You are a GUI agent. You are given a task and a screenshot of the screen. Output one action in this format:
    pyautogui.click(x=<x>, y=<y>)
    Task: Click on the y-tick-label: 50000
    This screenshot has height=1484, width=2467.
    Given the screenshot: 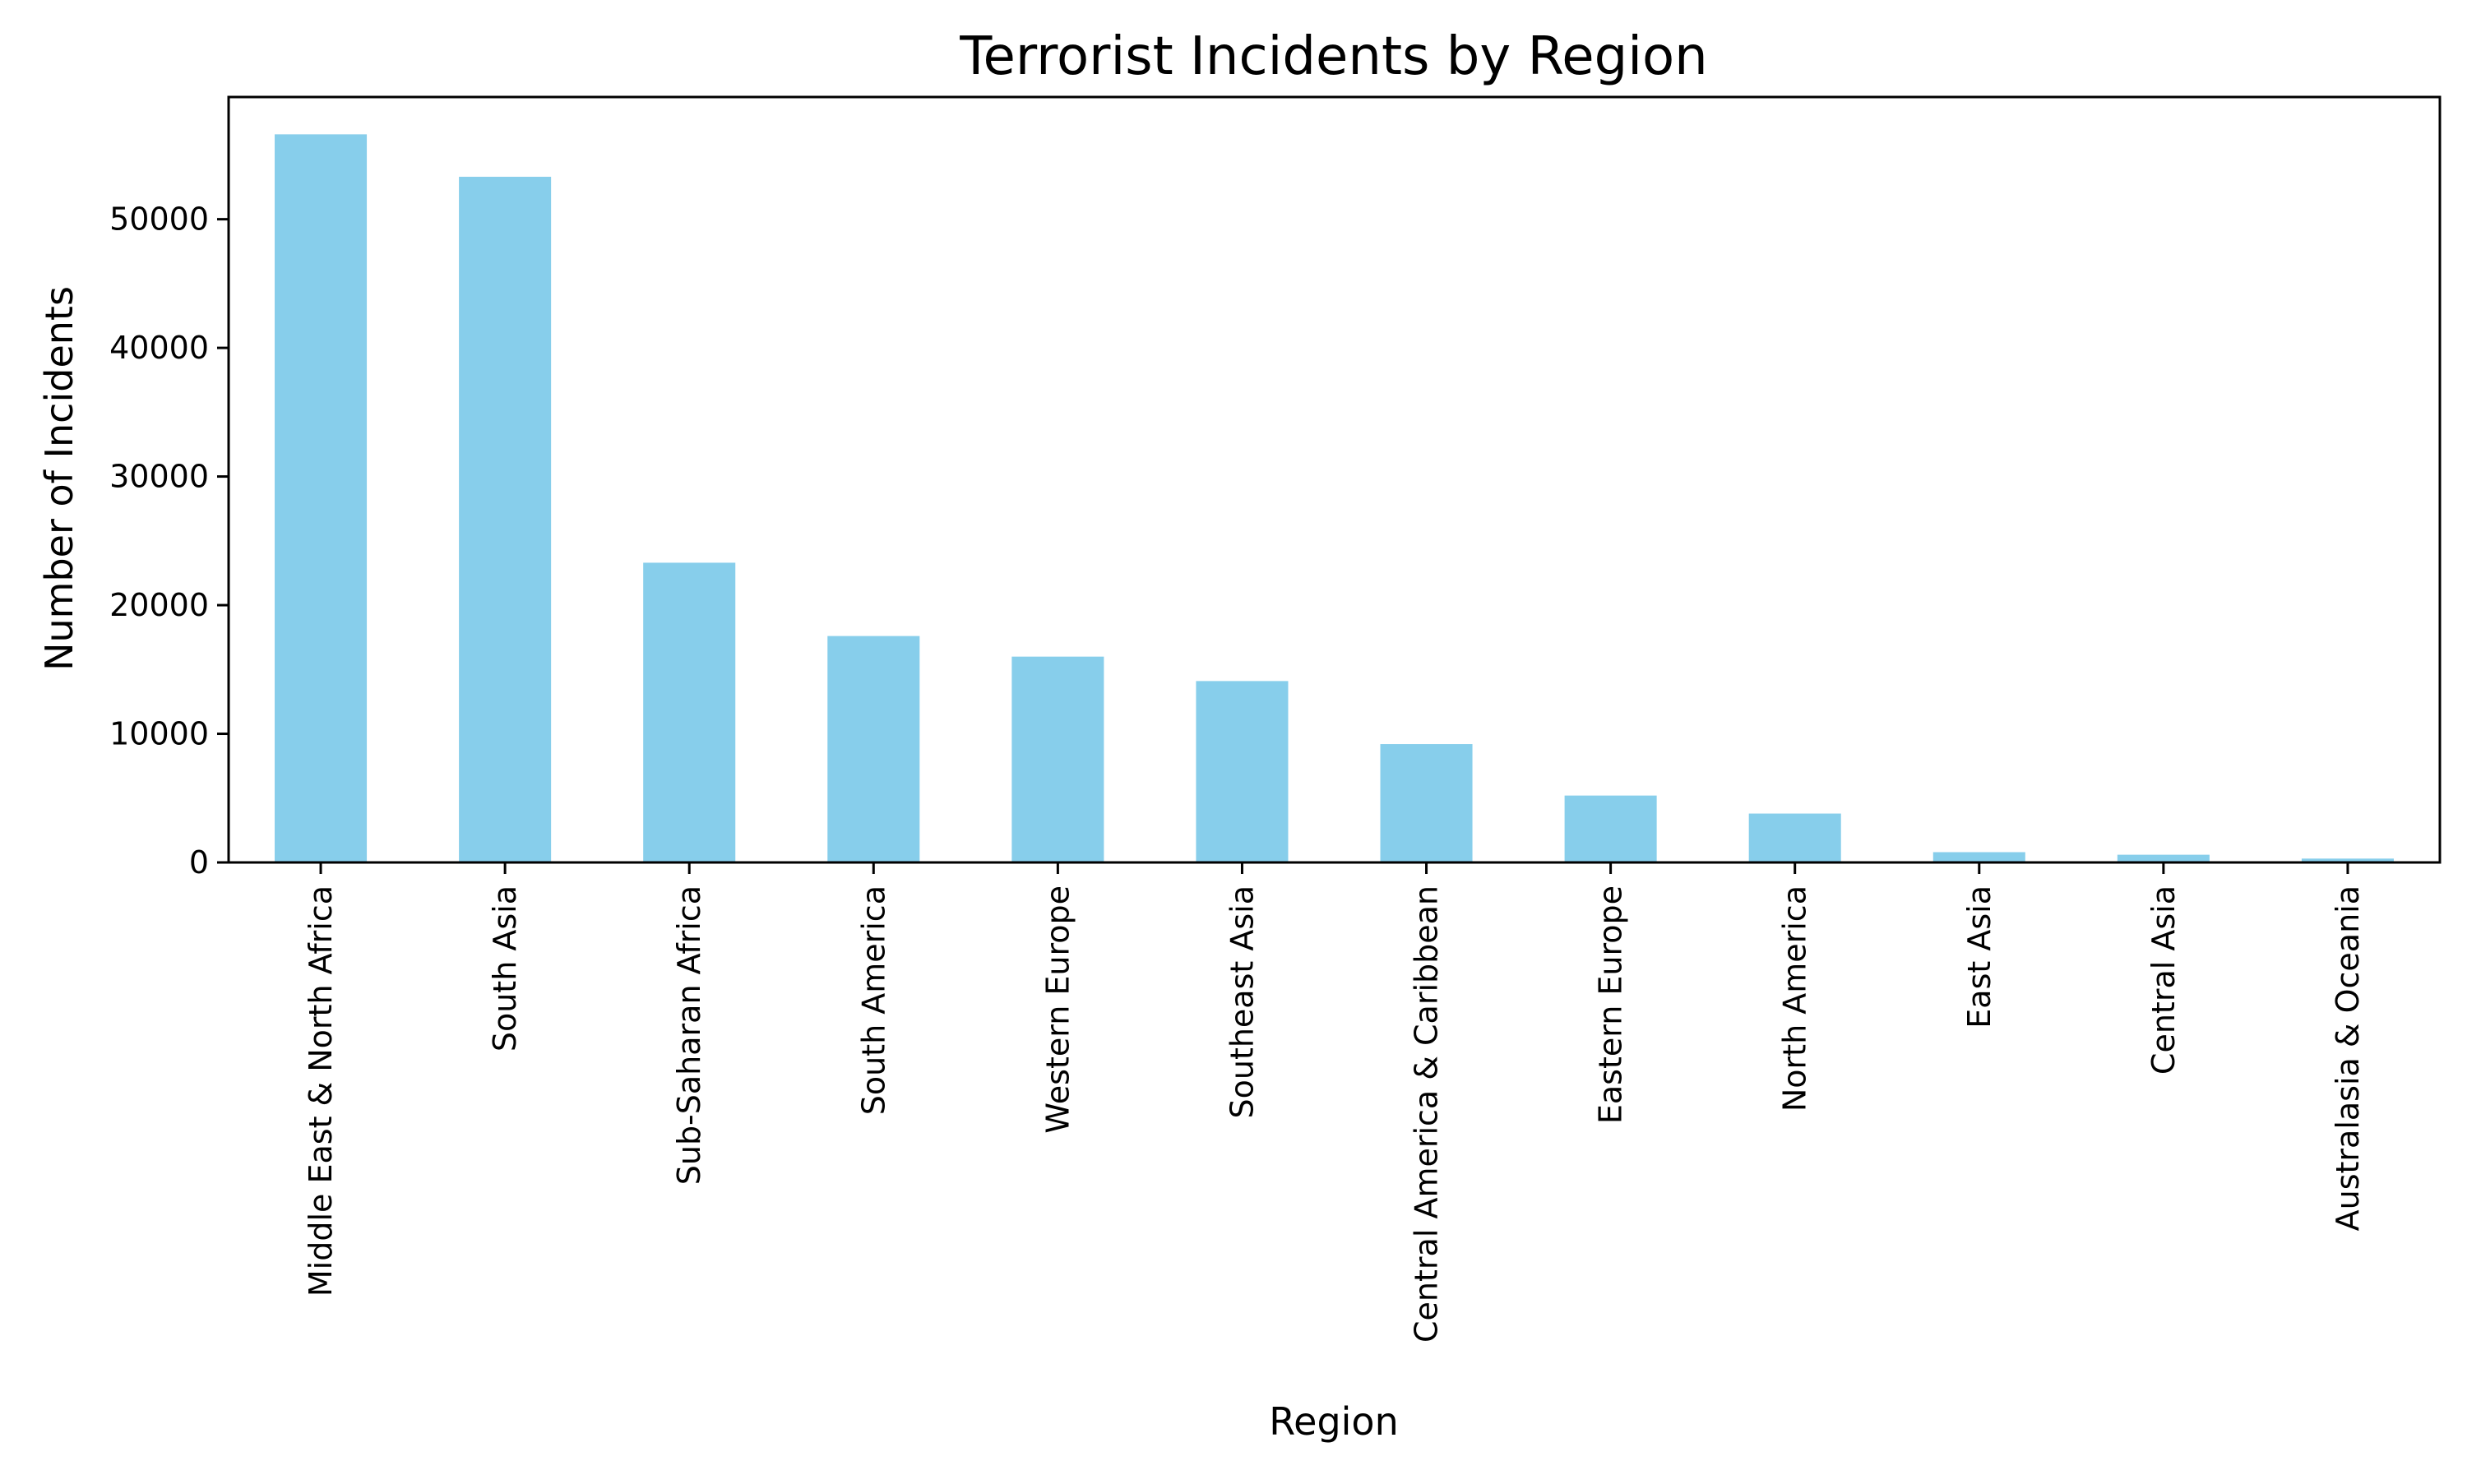 What is the action you would take?
    pyautogui.click(x=159, y=220)
    